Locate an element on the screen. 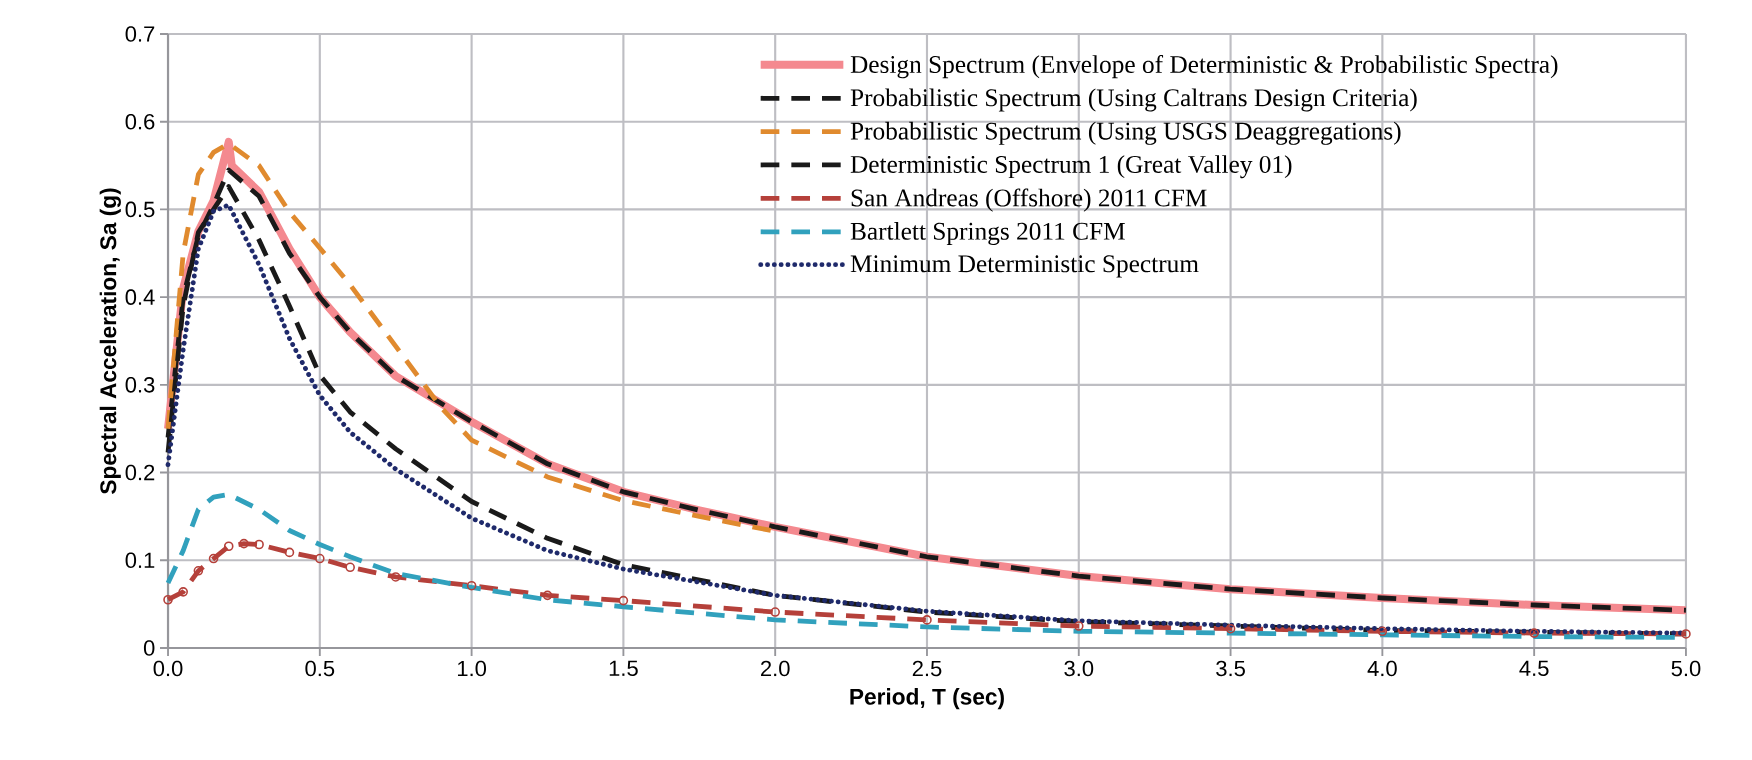  y-tick-label: 0 is located at coordinates (149, 648).